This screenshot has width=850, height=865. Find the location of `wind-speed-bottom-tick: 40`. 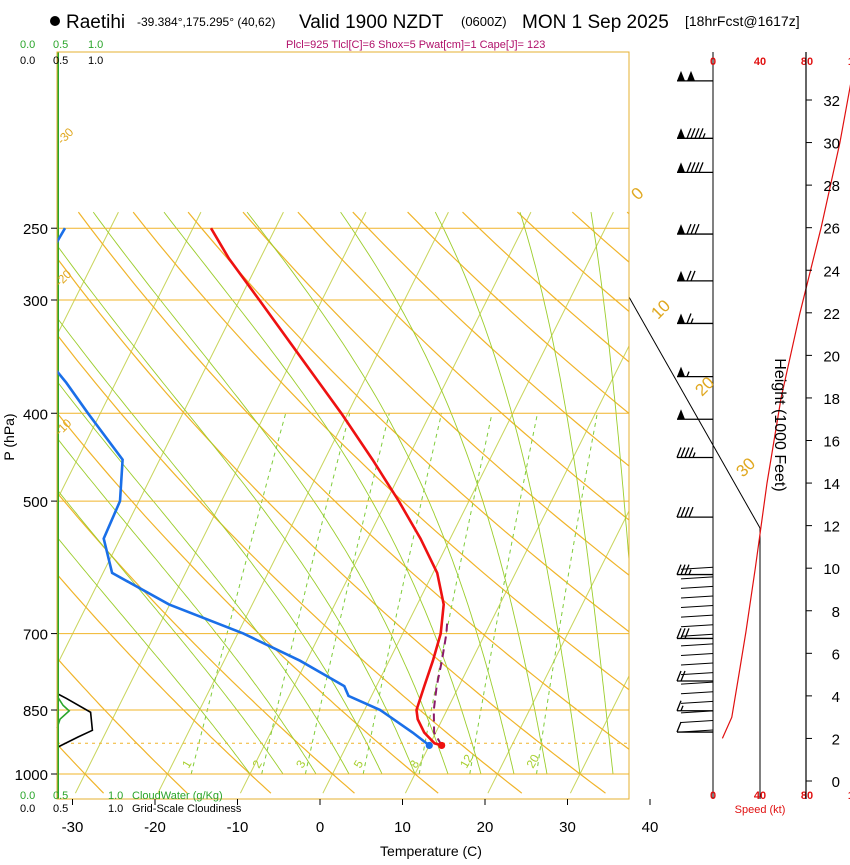

wind-speed-bottom-tick: 40 is located at coordinates (760, 796).